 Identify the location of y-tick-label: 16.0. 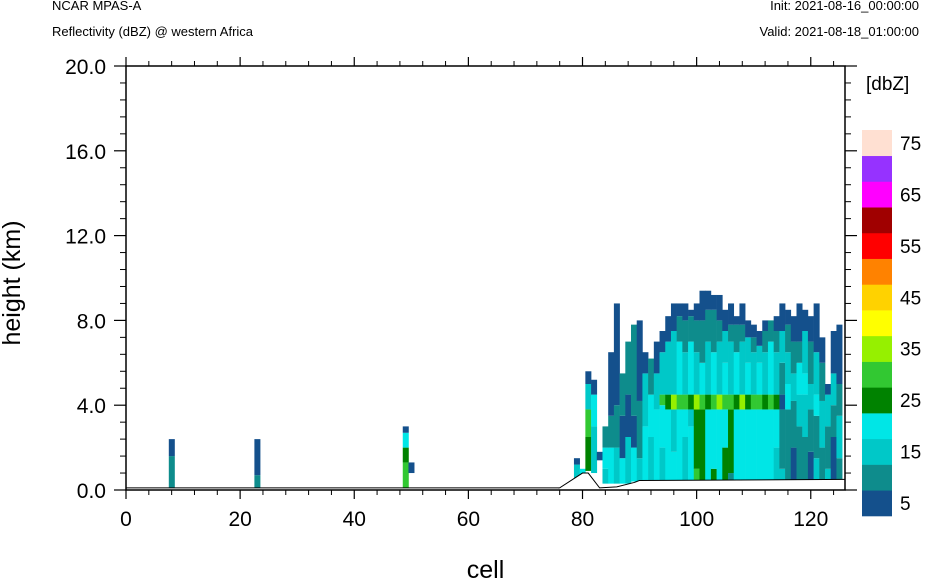
(85, 152).